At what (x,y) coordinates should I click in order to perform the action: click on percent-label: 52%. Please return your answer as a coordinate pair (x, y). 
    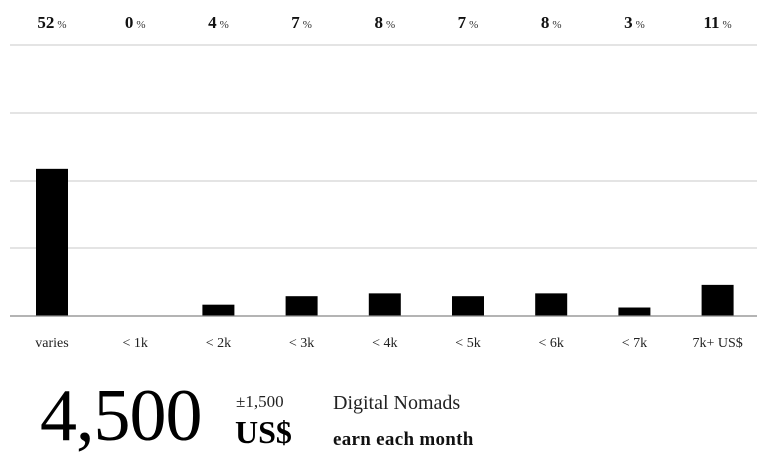
    Looking at the image, I should click on (51, 22).